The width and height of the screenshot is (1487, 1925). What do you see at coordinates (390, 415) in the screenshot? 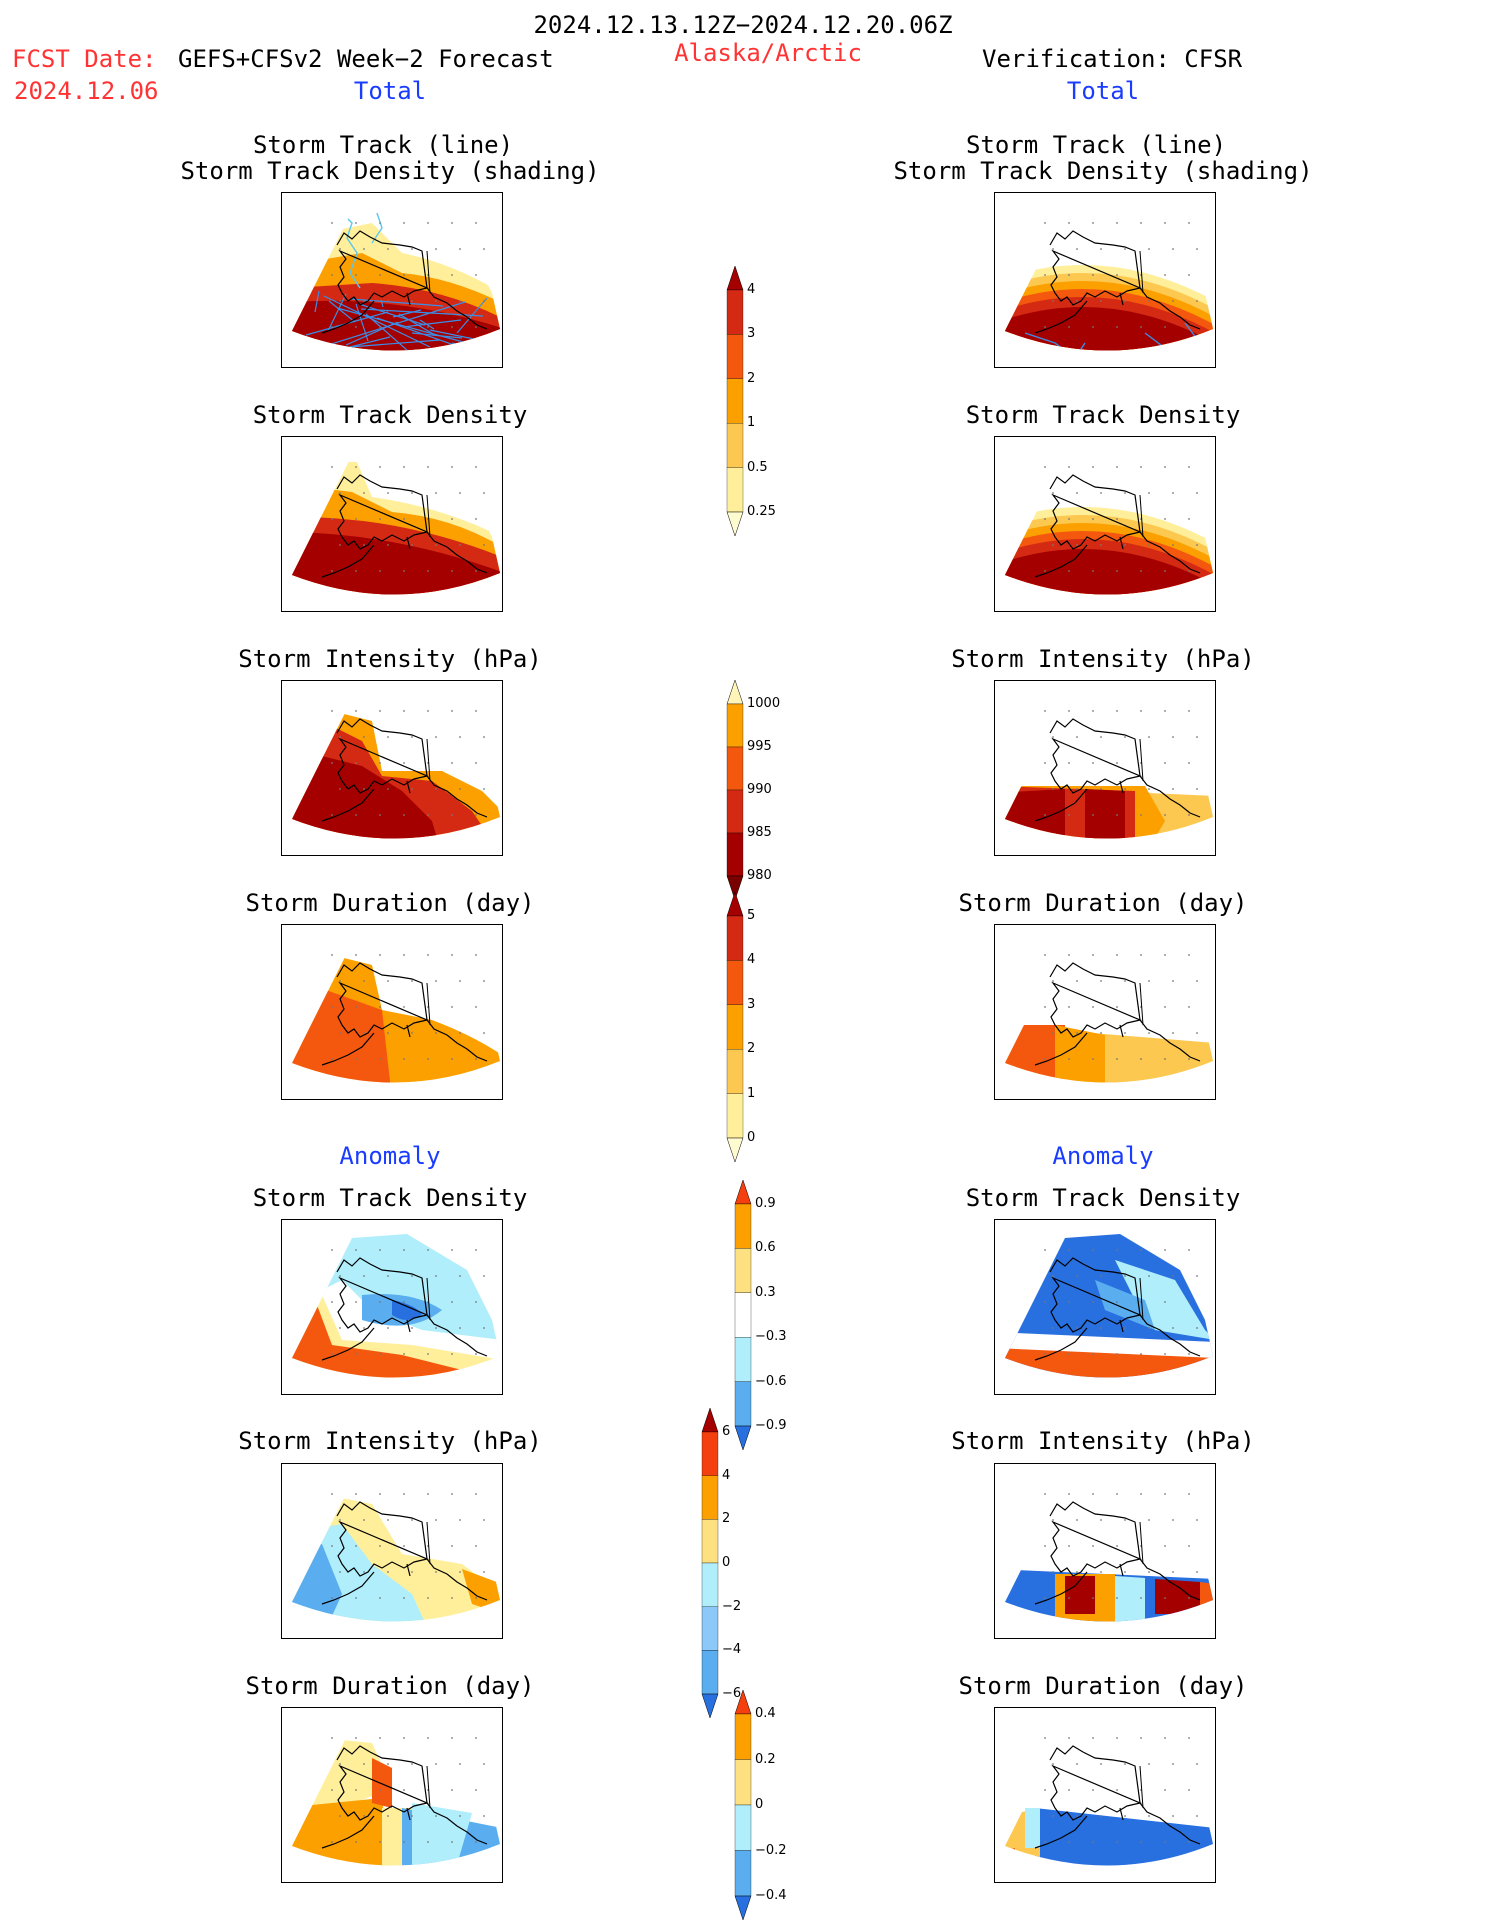
I see `left-density-title: Storm Track Density` at bounding box center [390, 415].